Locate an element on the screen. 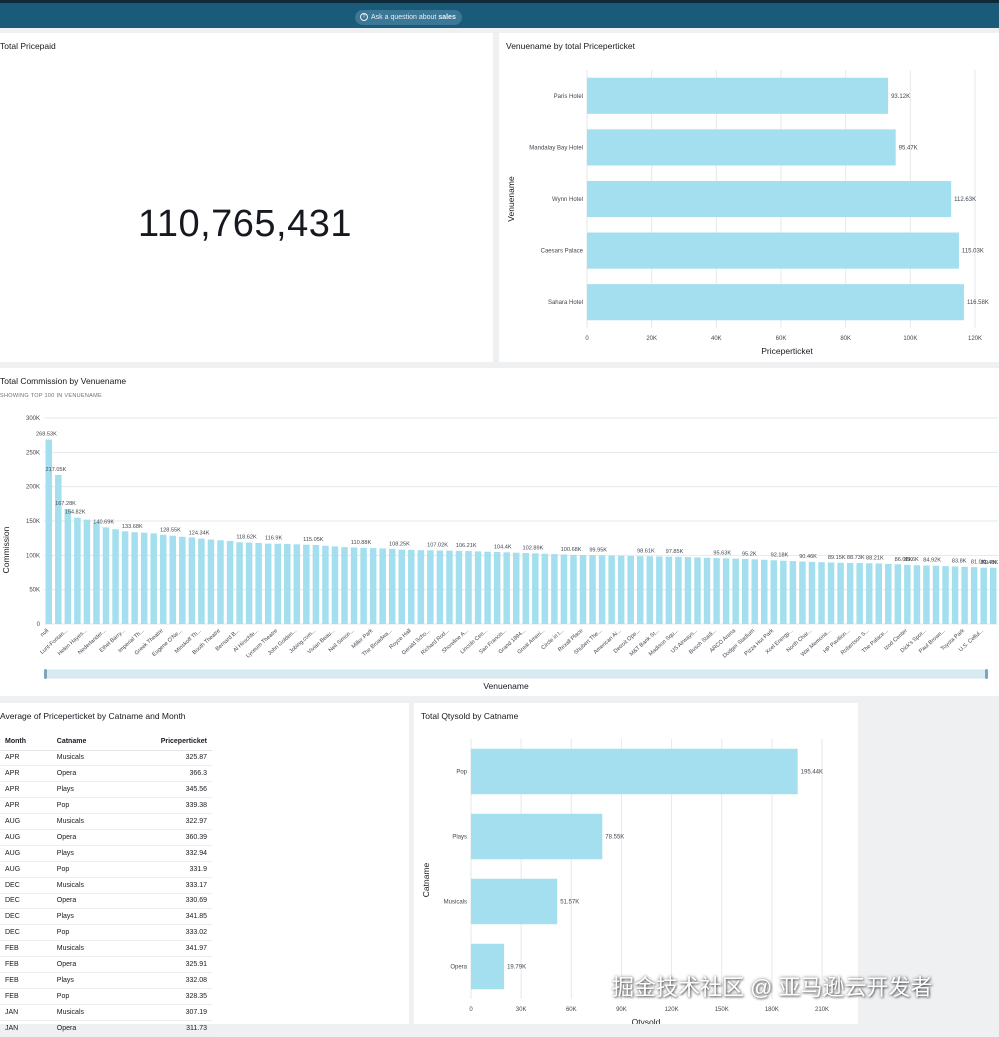  priceperticket-cell: 345.56 is located at coordinates (164, 790).